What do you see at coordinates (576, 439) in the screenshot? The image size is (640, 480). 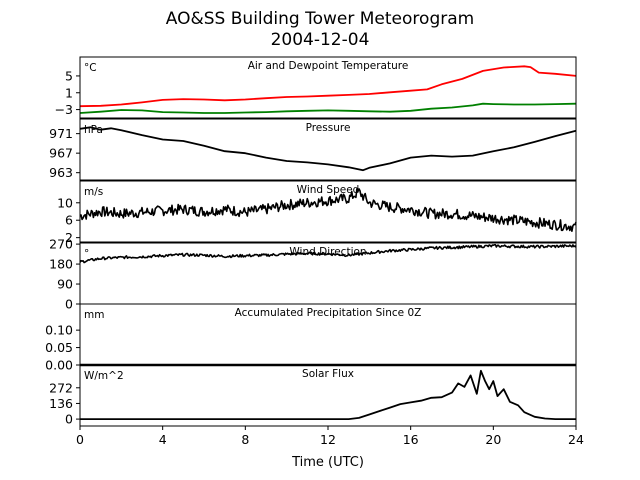 I see `x-tick-label: 24` at bounding box center [576, 439].